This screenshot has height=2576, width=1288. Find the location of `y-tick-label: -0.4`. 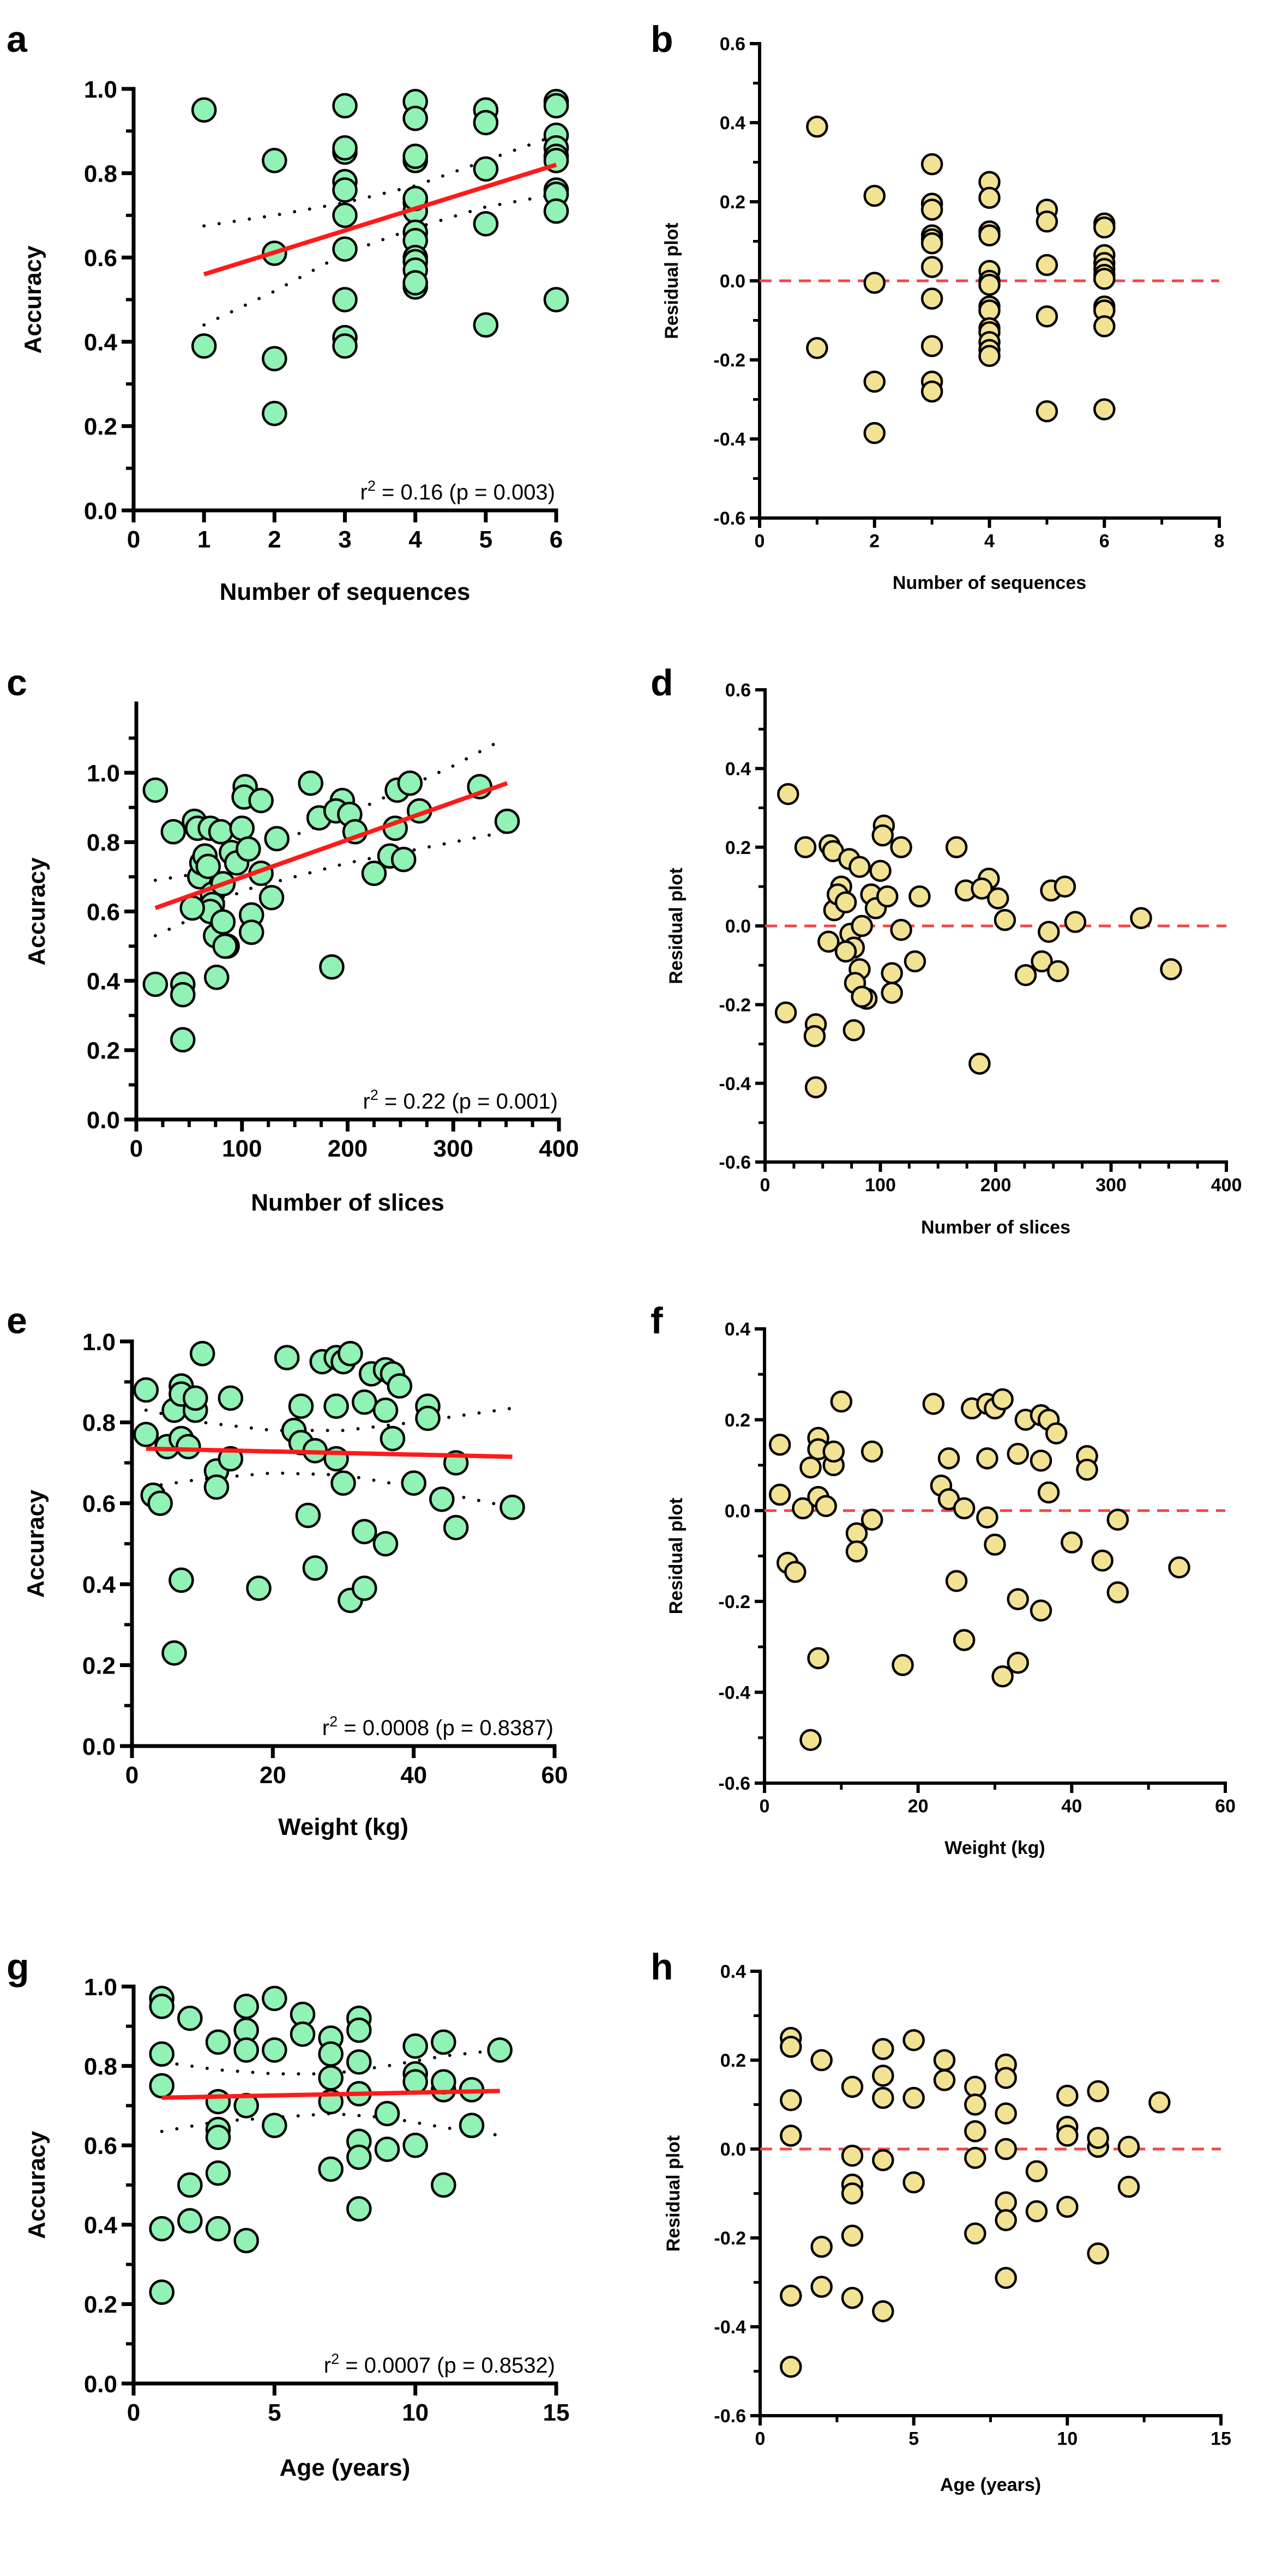

y-tick-label: -0.4 is located at coordinates (730, 2327).